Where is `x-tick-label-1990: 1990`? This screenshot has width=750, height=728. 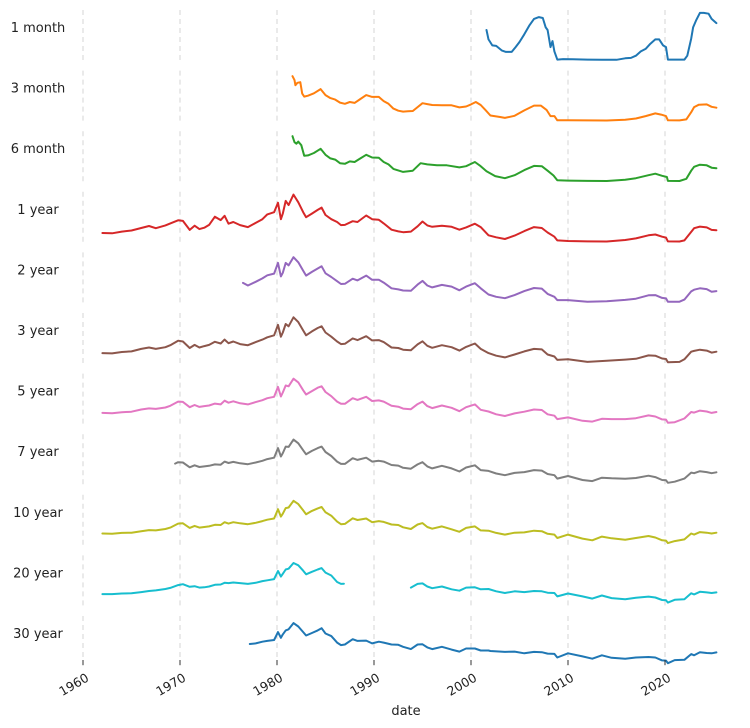
x-tick-label-1990: 1990 is located at coordinates (364, 684).